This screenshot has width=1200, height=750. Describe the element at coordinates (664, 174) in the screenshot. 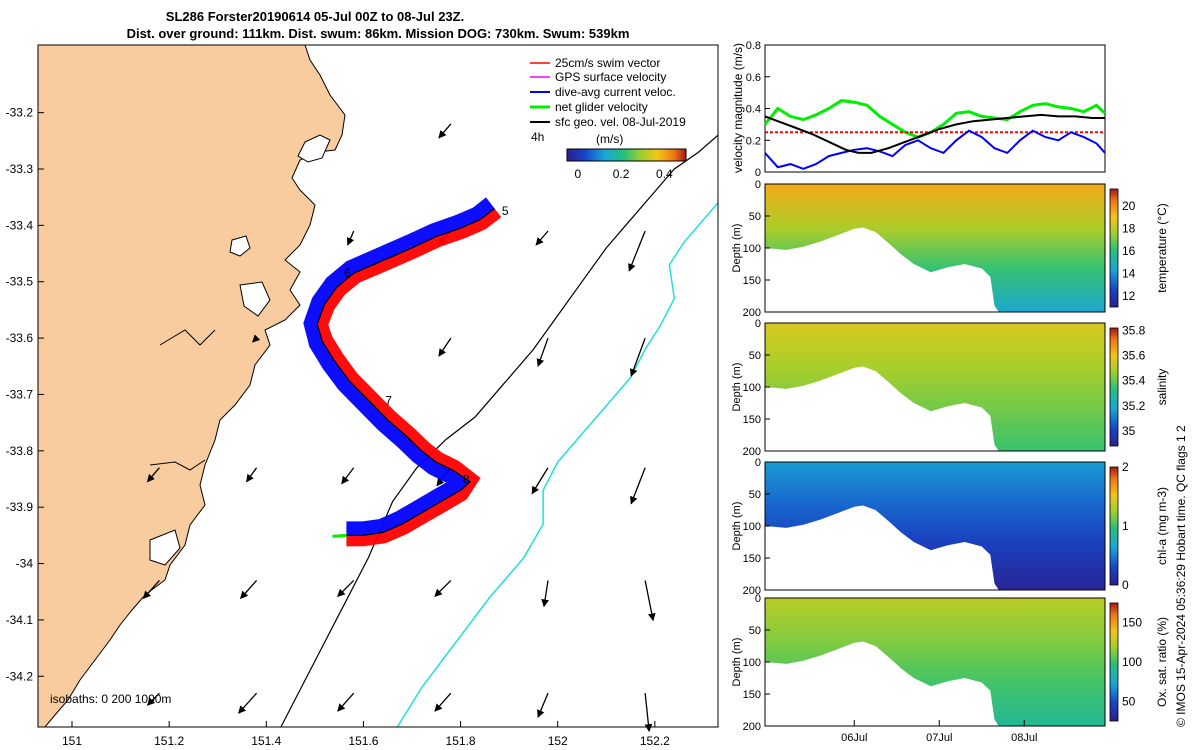

I see `speed-colorbar-tick: 0.4` at that location.